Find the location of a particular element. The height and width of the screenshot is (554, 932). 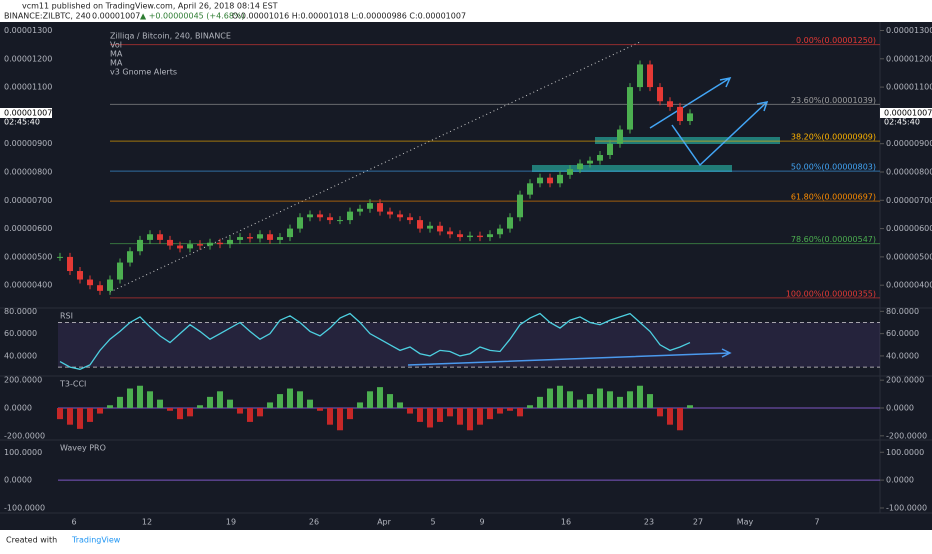

panel-title: Wavey PRO is located at coordinates (83, 448).